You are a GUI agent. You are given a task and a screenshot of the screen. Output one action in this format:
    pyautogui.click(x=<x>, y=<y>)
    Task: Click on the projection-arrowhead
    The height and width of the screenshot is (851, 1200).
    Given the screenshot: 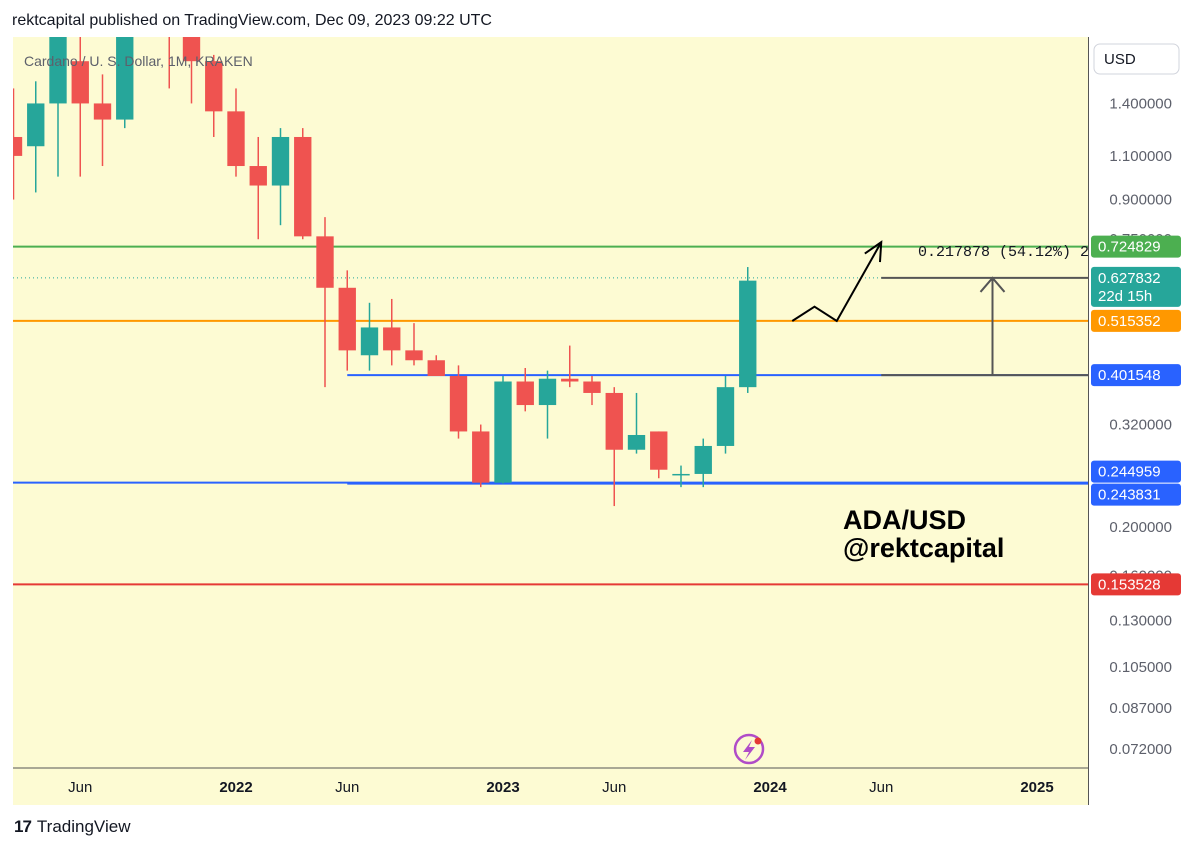 What is the action you would take?
    pyautogui.click(x=873, y=251)
    